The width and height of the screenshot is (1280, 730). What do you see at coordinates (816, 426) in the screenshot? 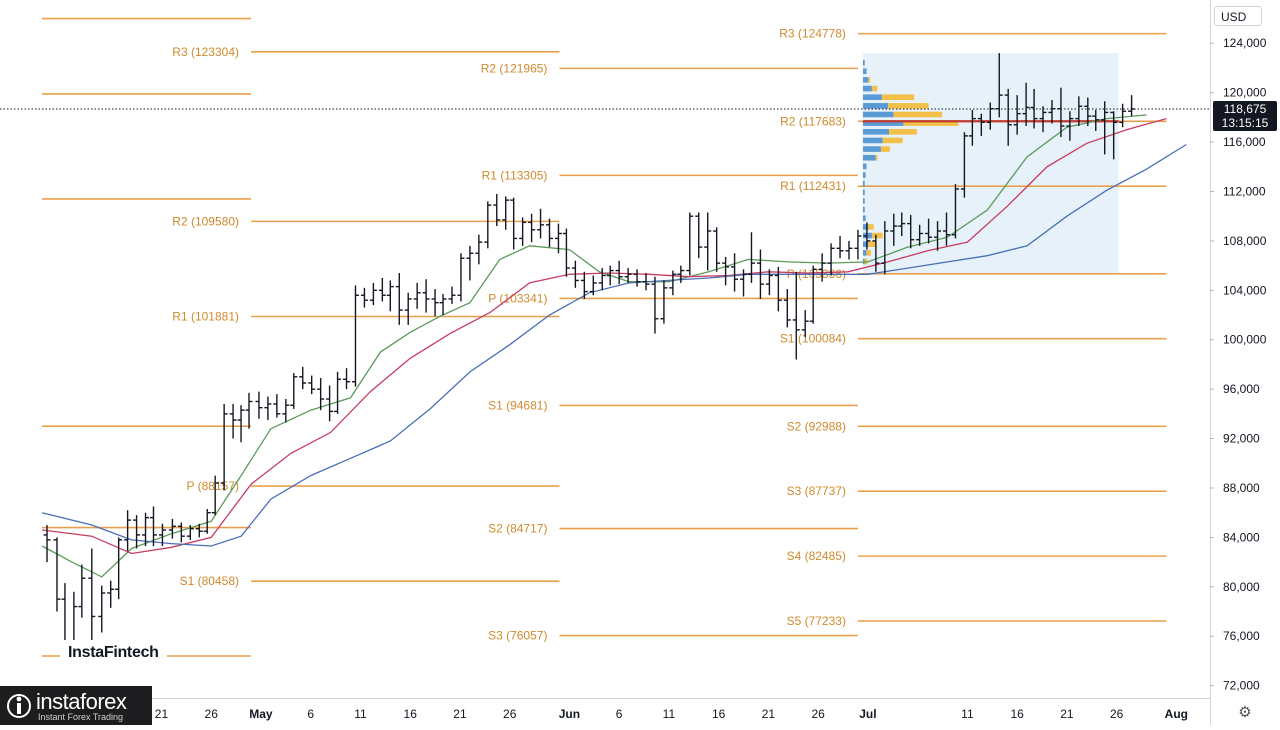
I see `pivot-level-label: S2 (92988)` at bounding box center [816, 426].